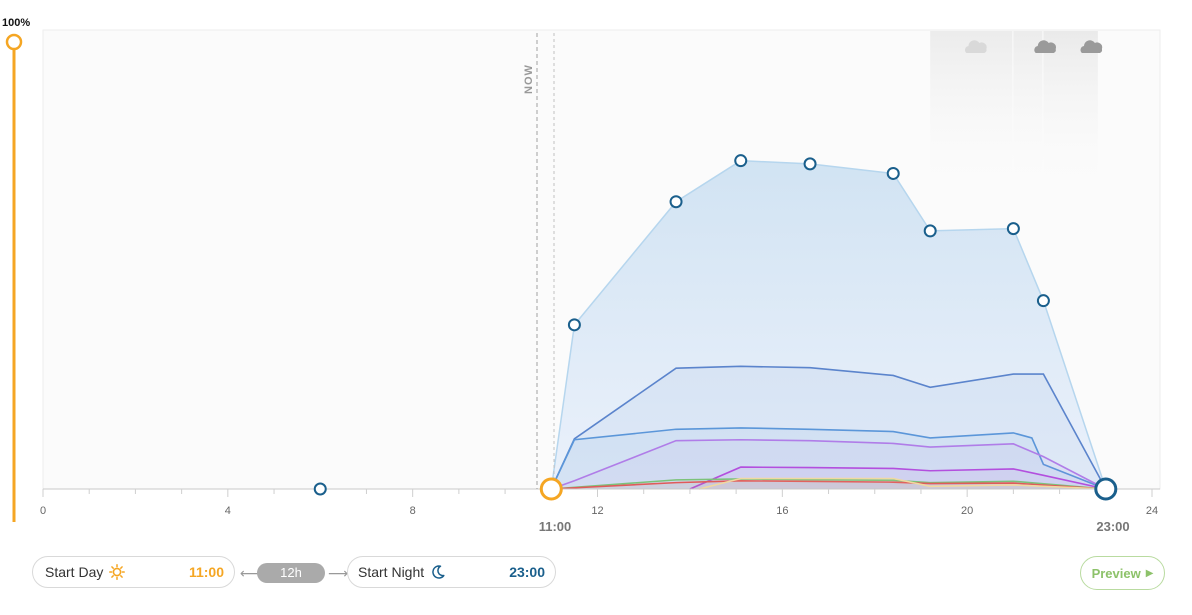 The width and height of the screenshot is (1192, 615). I want to click on start-night-label: Start Night, so click(391, 572).